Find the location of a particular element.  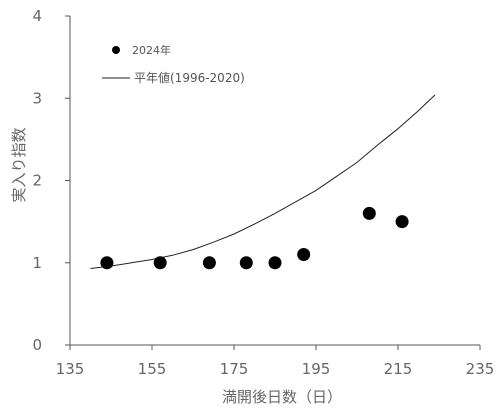

legend-marker-2024 is located at coordinates (116, 50).